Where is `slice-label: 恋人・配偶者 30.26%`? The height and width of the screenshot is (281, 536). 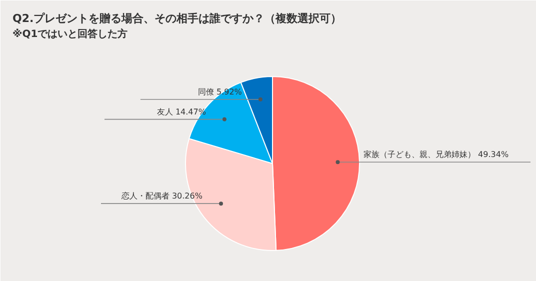
slice-label: 恋人・配偶者 30.26% is located at coordinates (161, 196).